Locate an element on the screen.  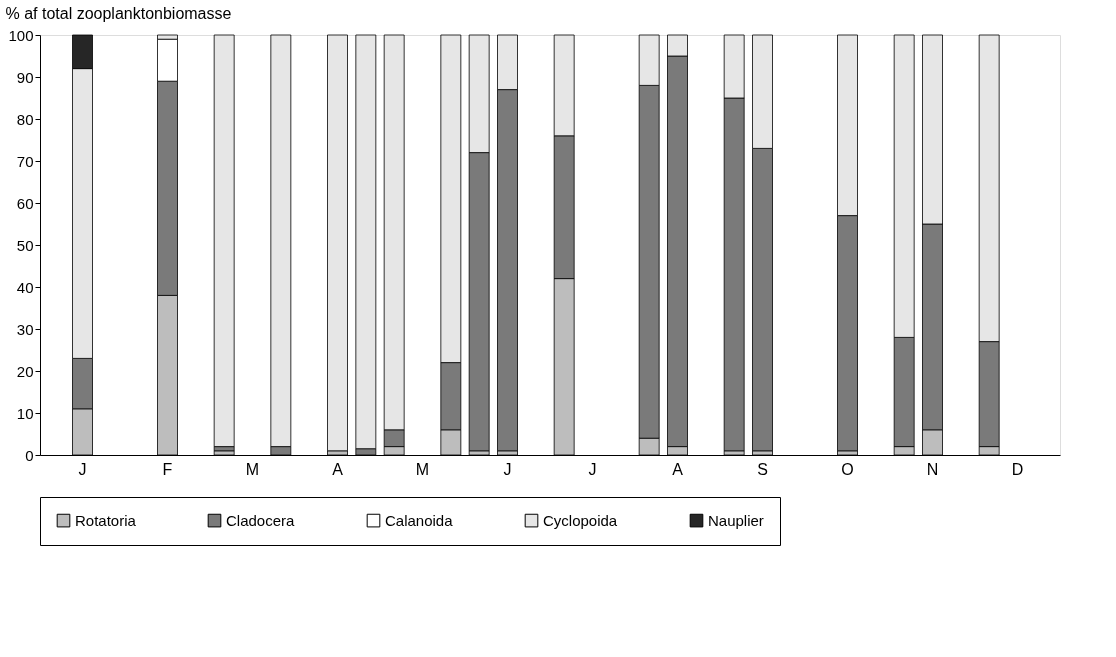
y-tick-label: 80 is located at coordinates (25, 119).